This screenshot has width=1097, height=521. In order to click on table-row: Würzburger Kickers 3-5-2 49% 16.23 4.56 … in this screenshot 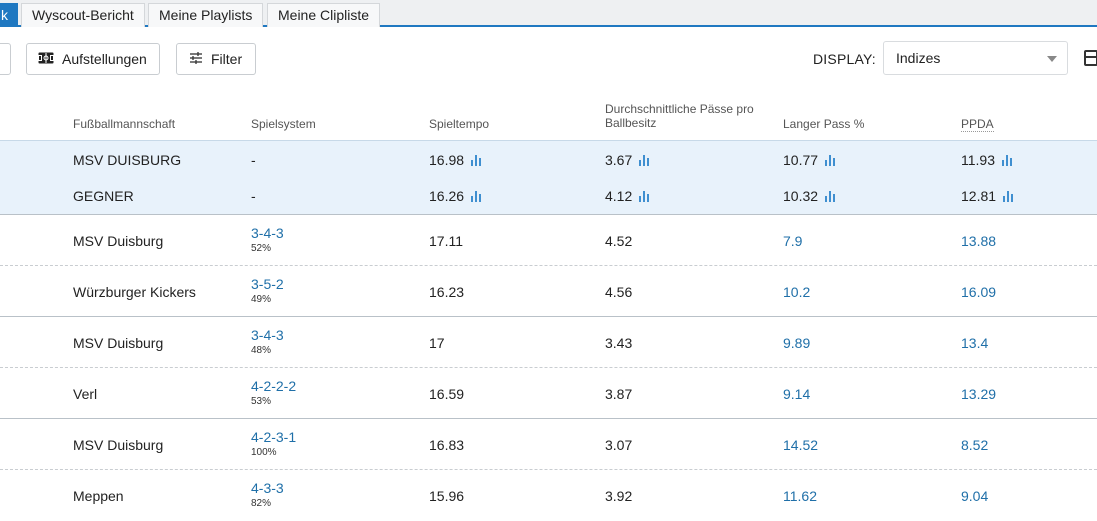, I will do `click(548, 291)`.